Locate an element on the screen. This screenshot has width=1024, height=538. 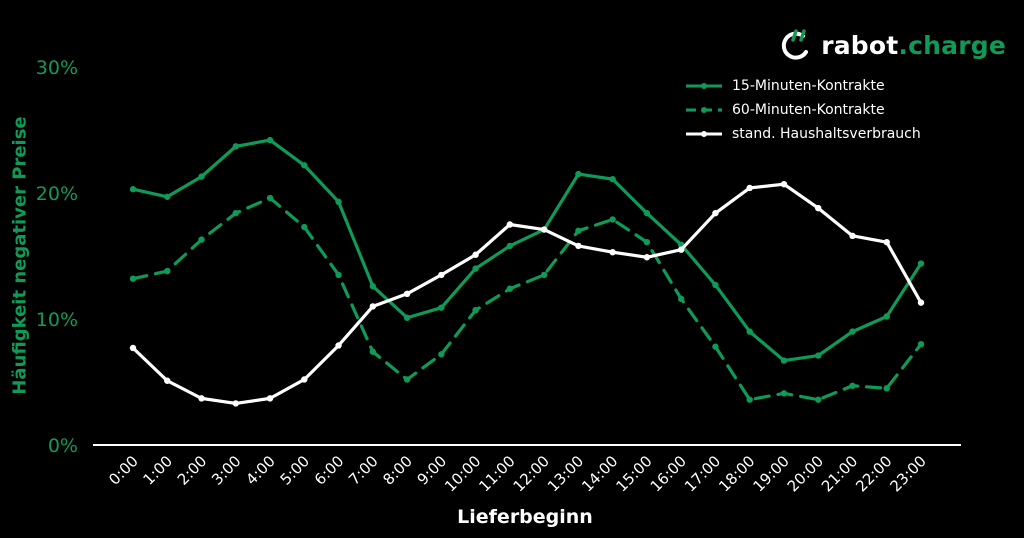
x-tick-label: 19:00 is located at coordinates (770, 473).